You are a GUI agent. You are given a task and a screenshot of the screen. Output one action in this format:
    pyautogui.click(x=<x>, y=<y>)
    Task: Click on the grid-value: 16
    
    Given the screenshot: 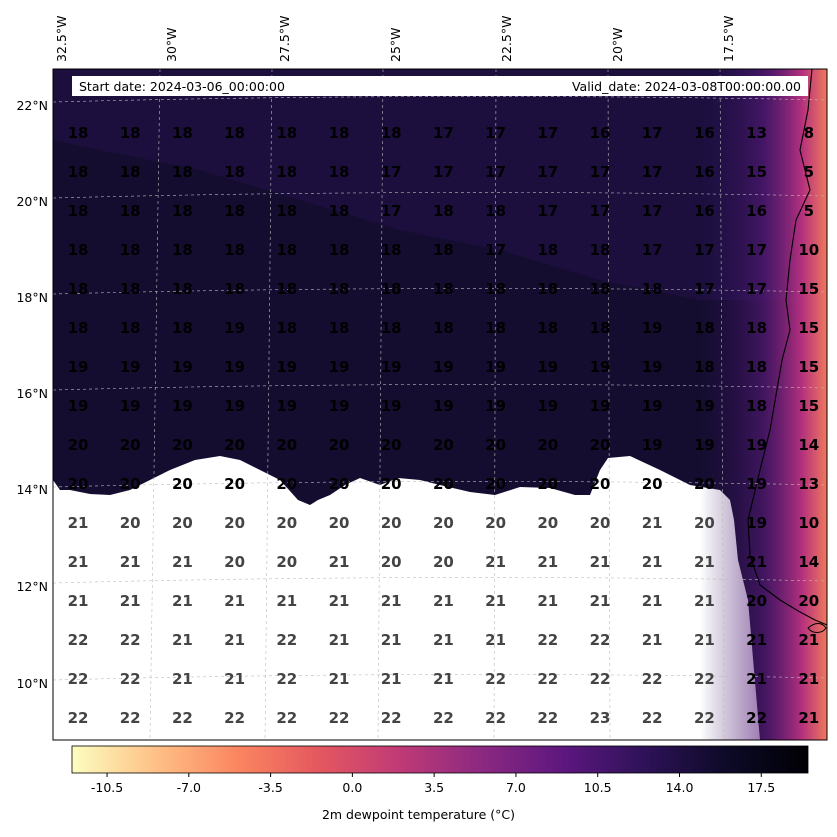 What is the action you would take?
    pyautogui.click(x=704, y=133)
    